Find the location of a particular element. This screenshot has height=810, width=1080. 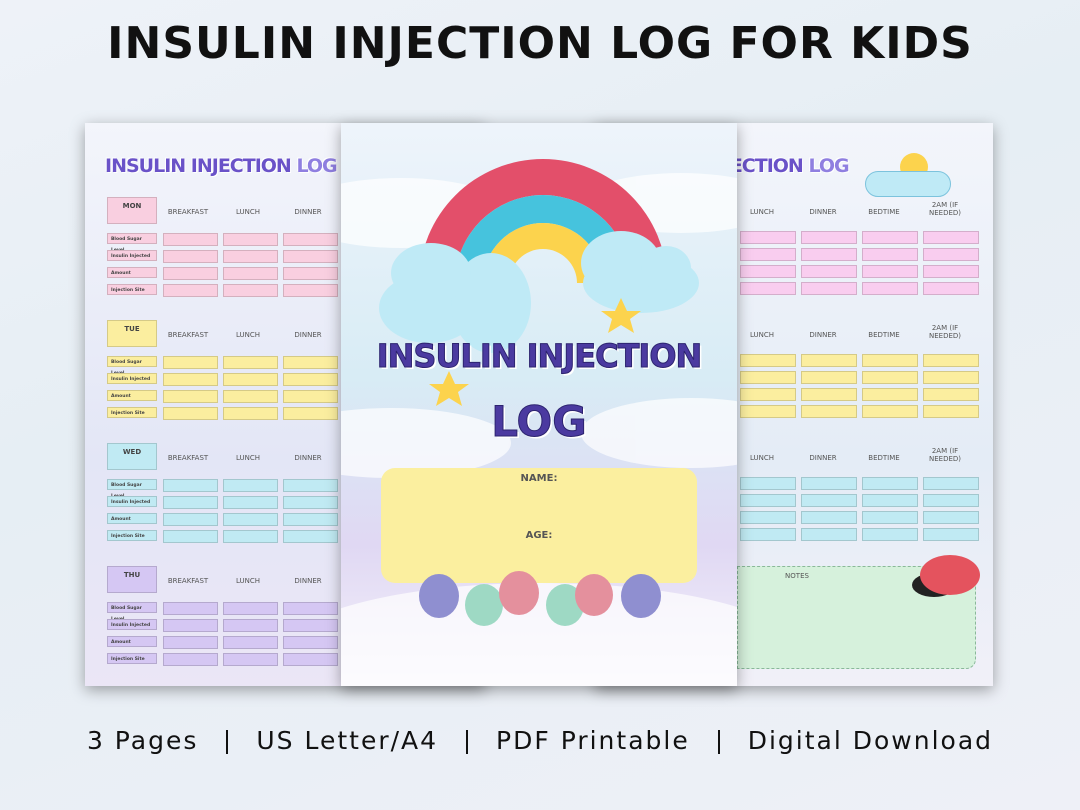

notes-label: NOTES is located at coordinates (797, 576).